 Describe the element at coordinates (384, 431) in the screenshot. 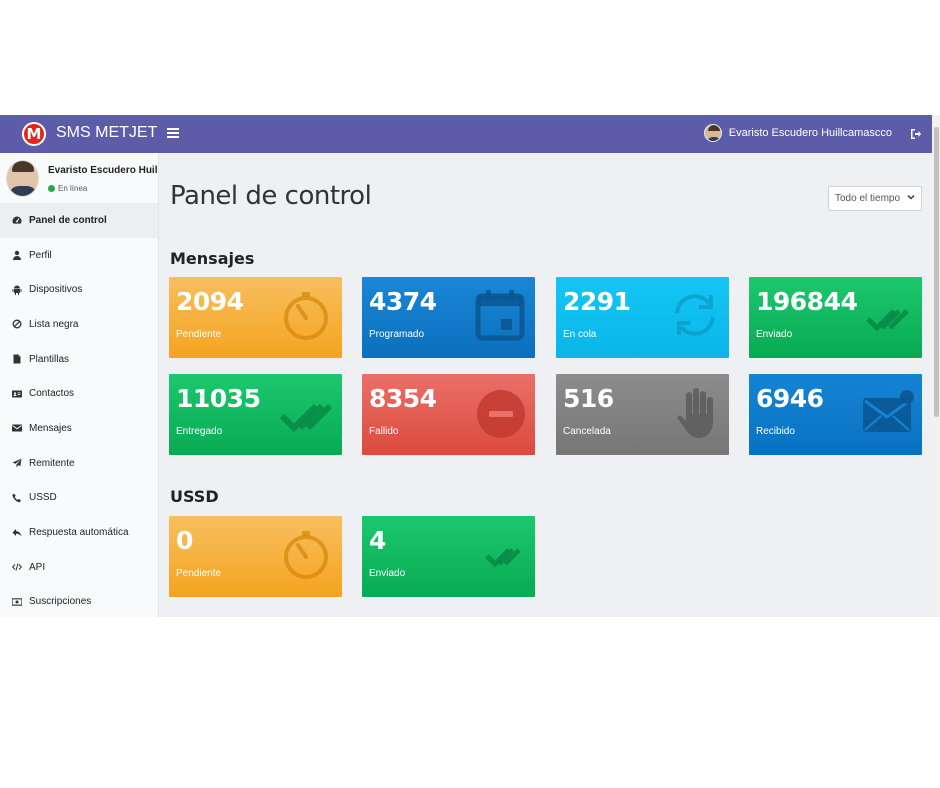

I see `tile-label: Fallido` at that location.